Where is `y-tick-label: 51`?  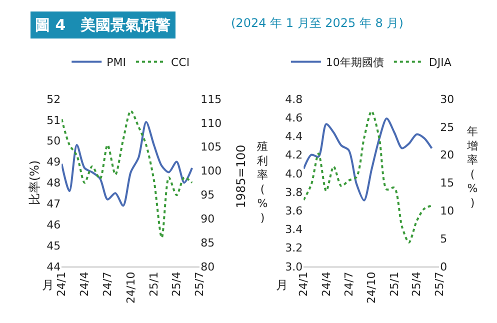 y-tick-label: 51 is located at coordinates (53, 120).